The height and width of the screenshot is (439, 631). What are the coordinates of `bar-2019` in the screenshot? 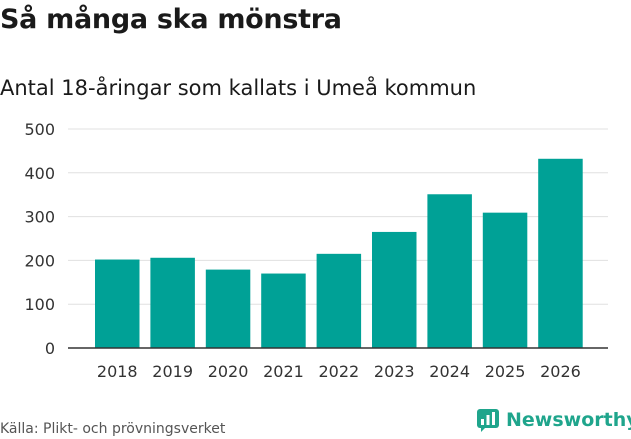 It's located at (172, 302).